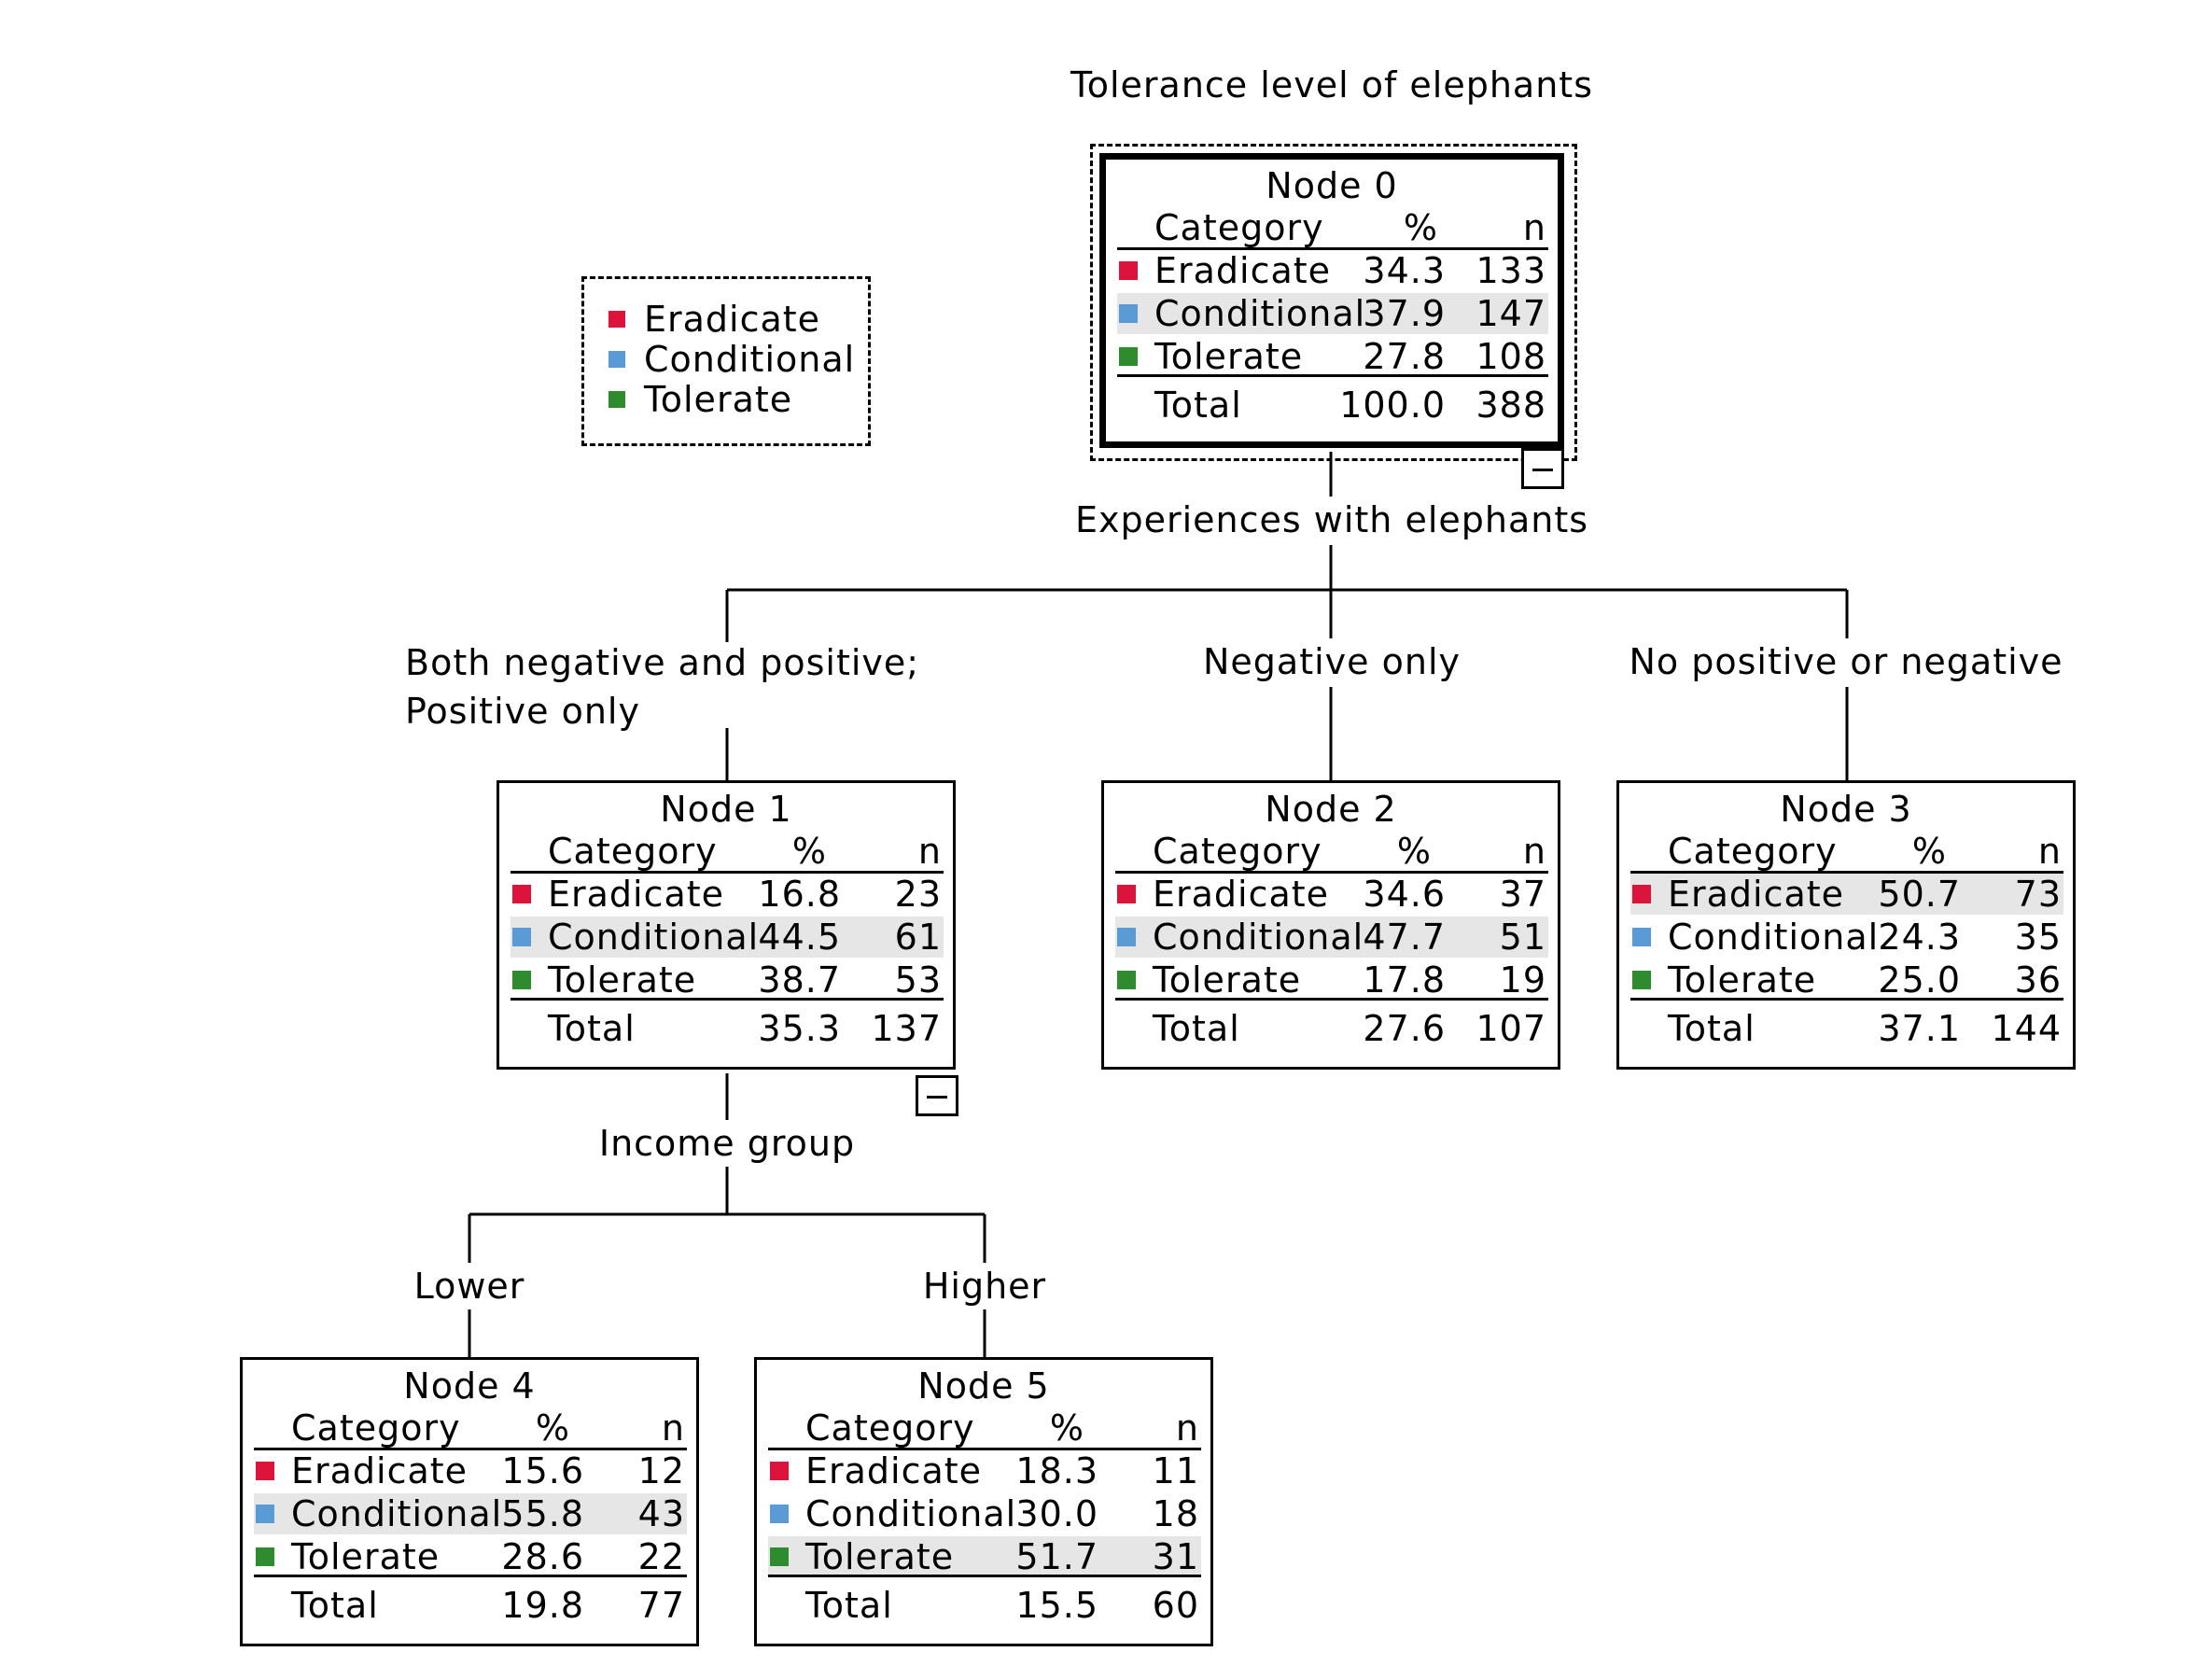 This screenshot has width=2210, height=1680. I want to click on tree-title: Tolerance level of elephants, so click(1332, 84).